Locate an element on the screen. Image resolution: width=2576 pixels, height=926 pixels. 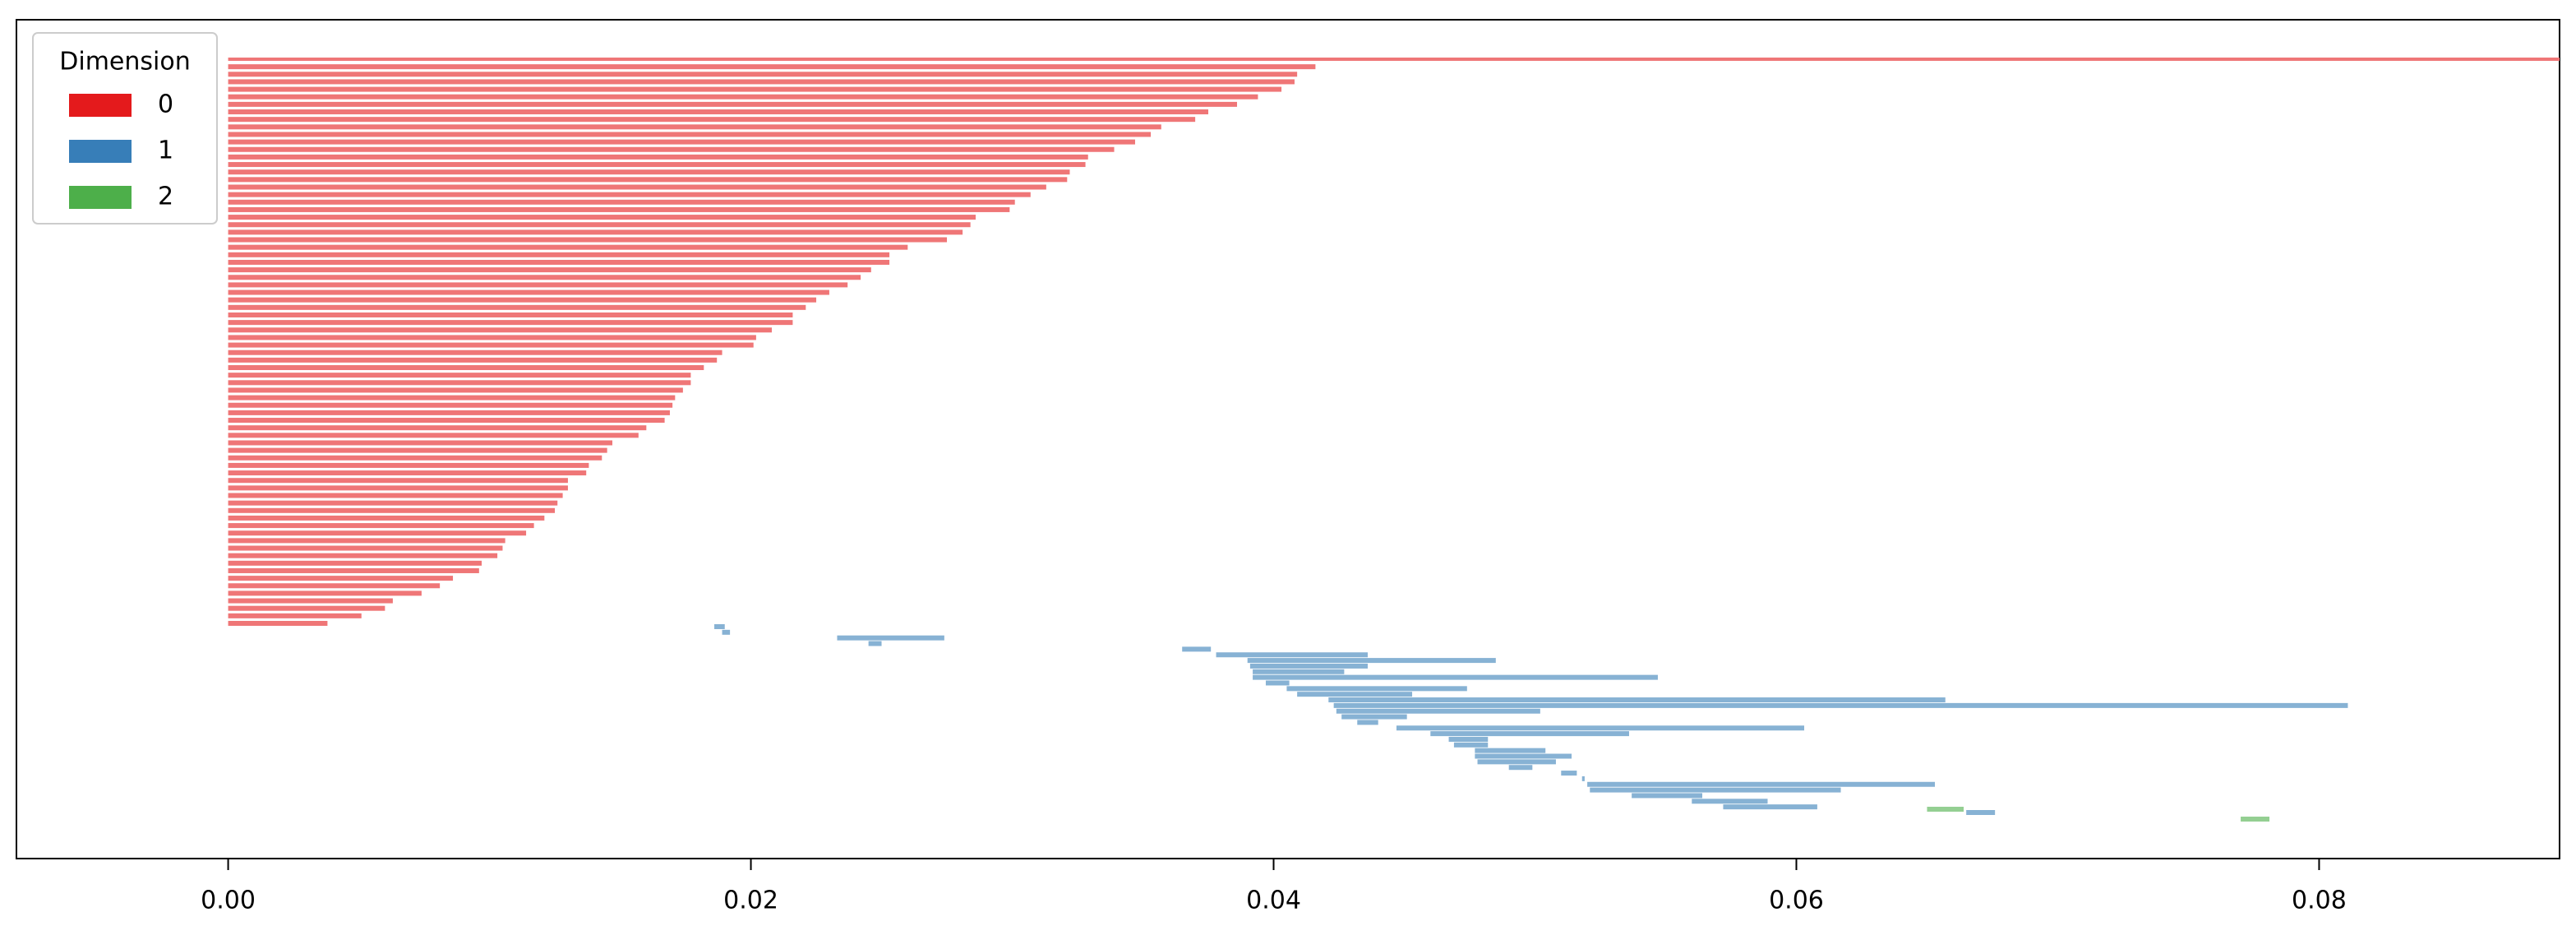
x-tick-label: 0.08 is located at coordinates (2320, 901).